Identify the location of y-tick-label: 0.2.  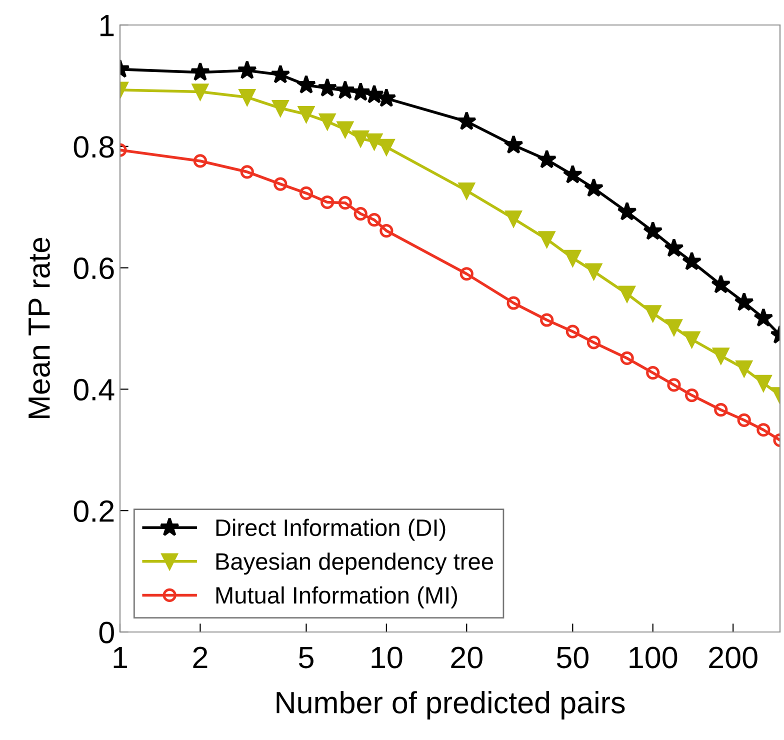
(94, 511).